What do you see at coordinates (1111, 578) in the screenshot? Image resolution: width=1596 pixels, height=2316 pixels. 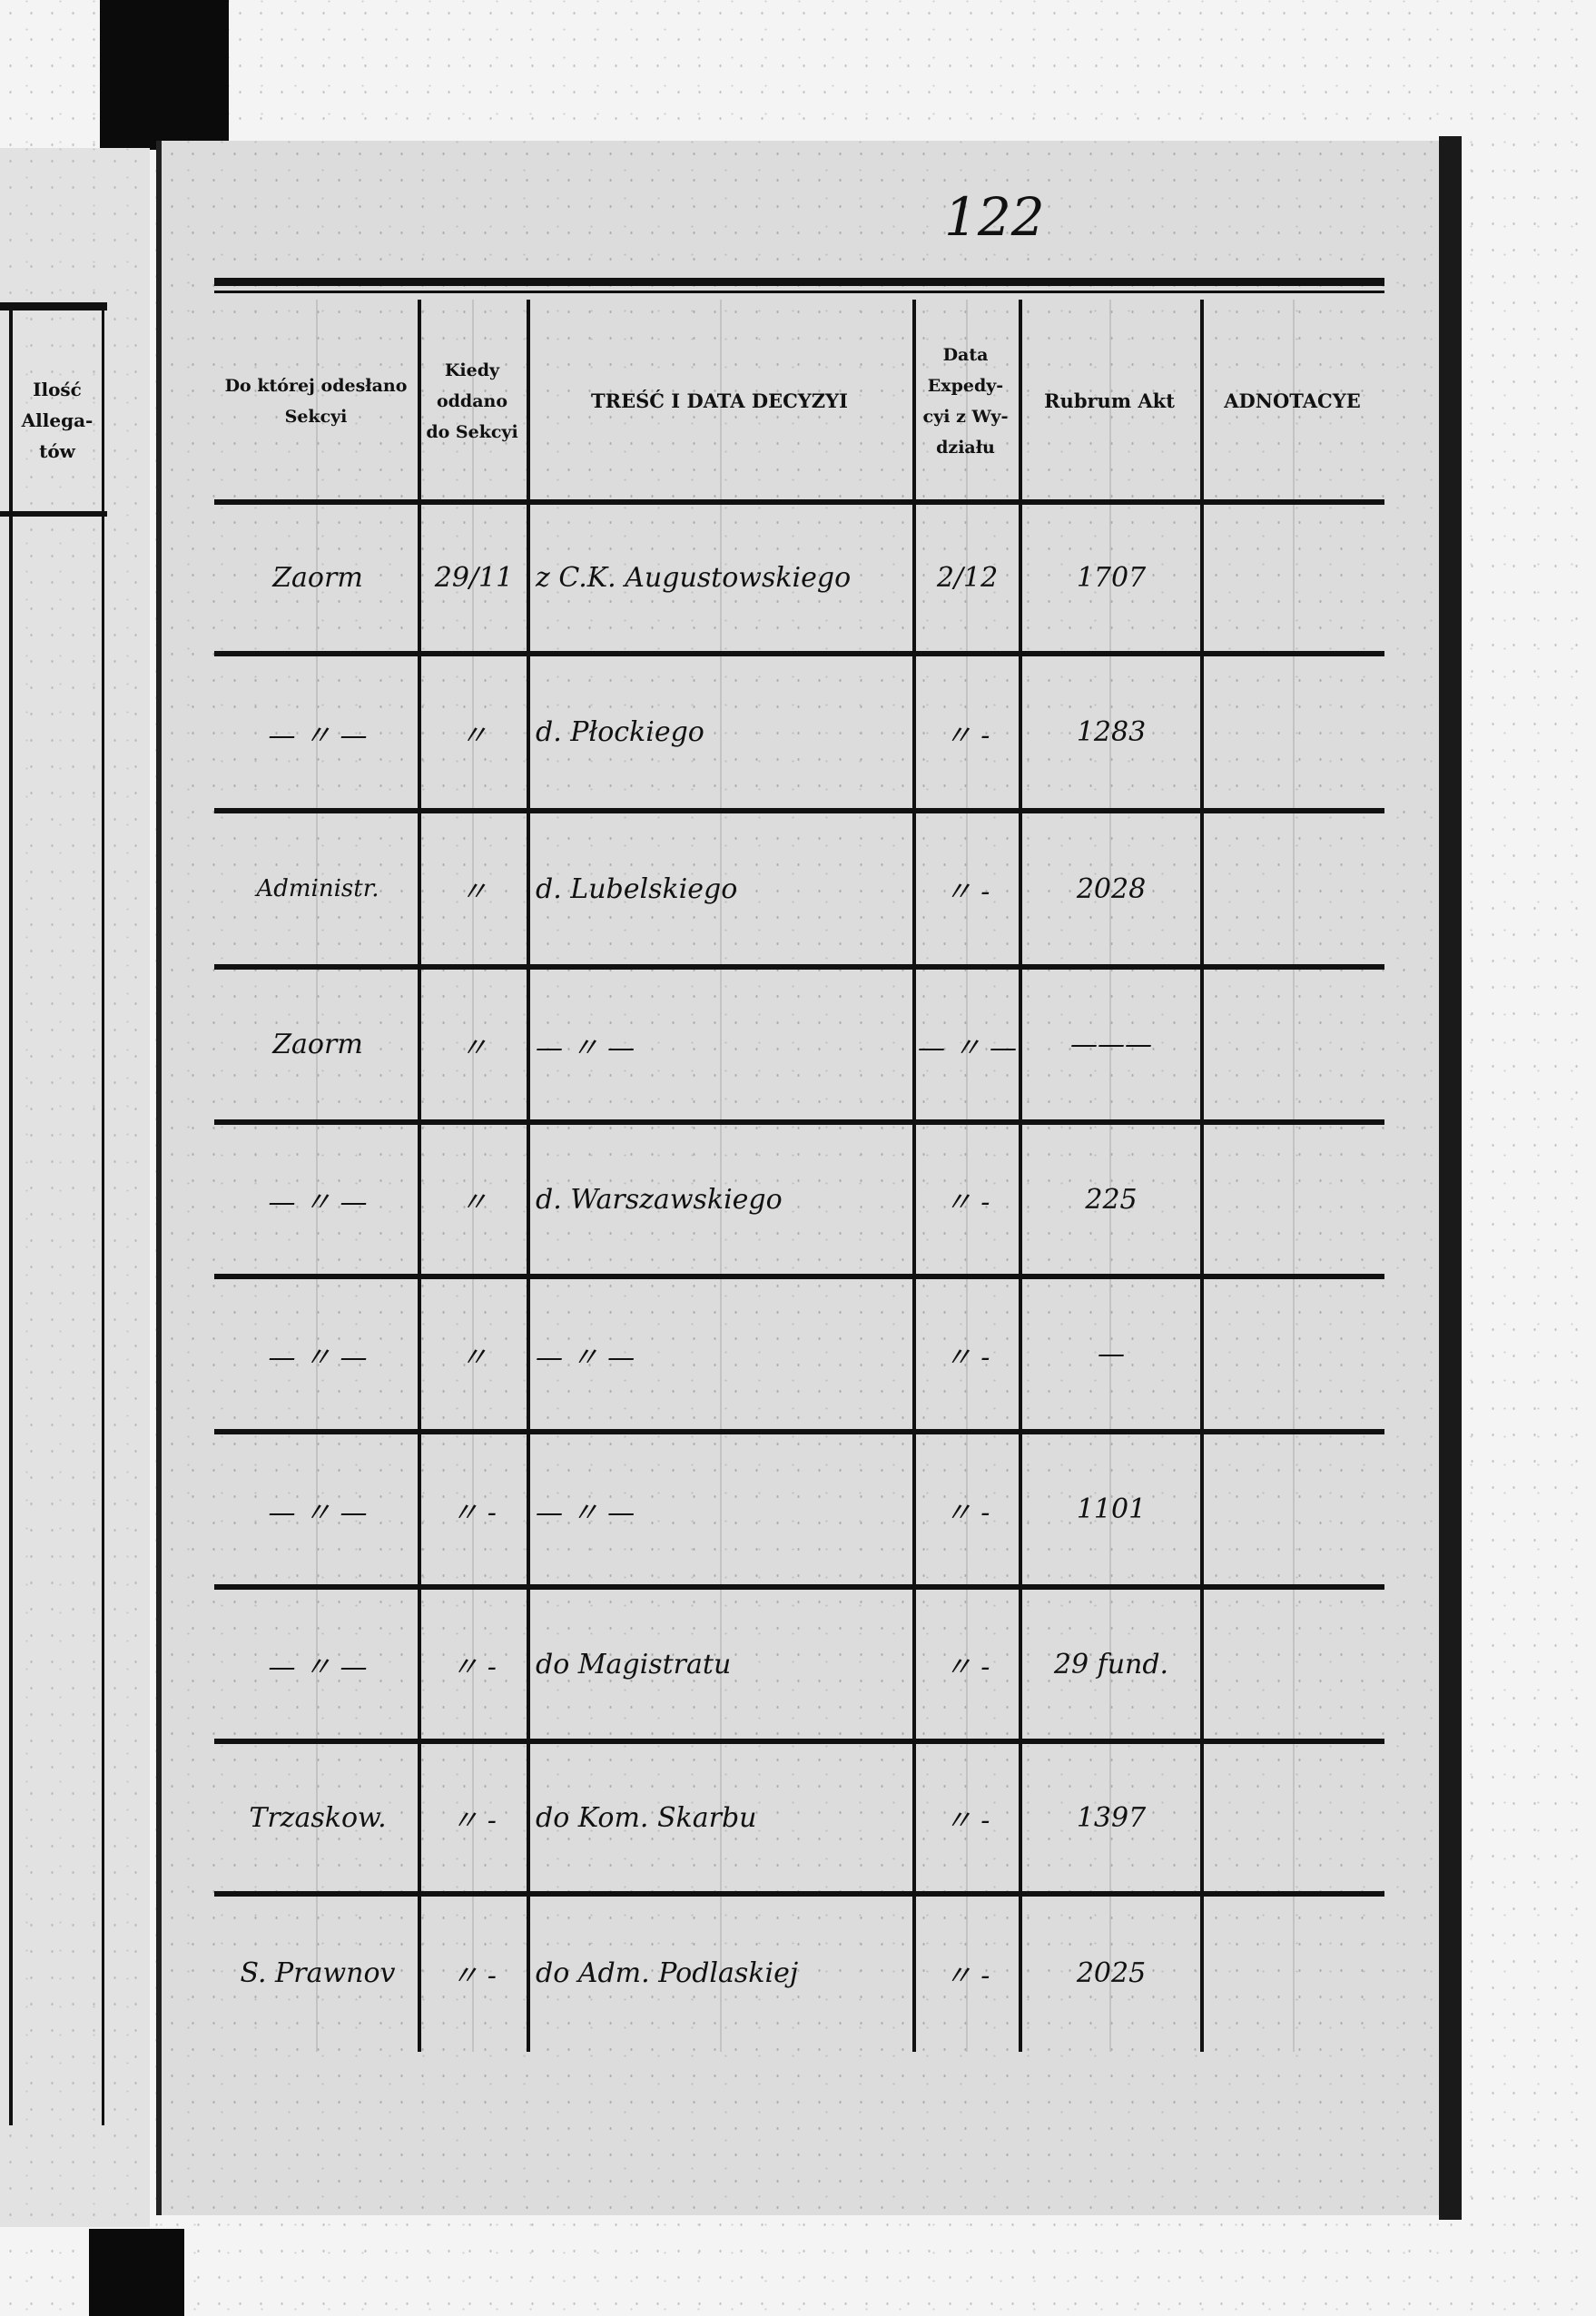 I see `cell-rubrum: 1707` at bounding box center [1111, 578].